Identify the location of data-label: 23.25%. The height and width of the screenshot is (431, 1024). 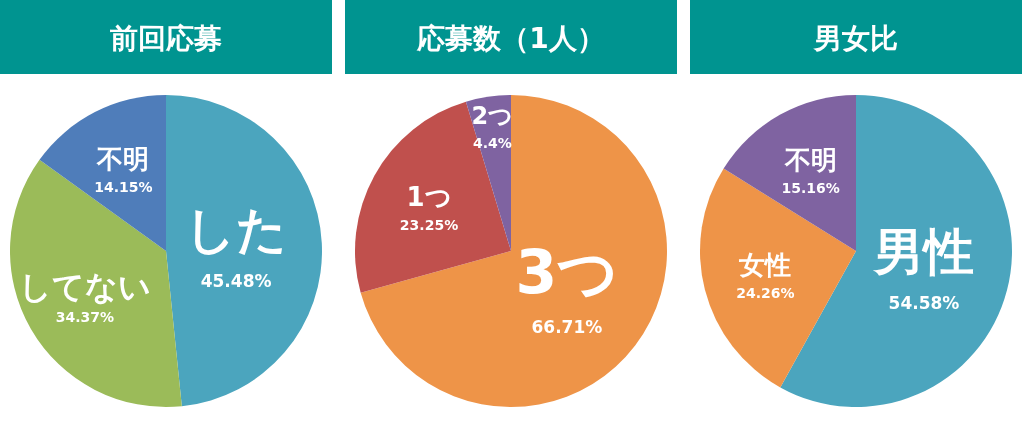
(429, 224).